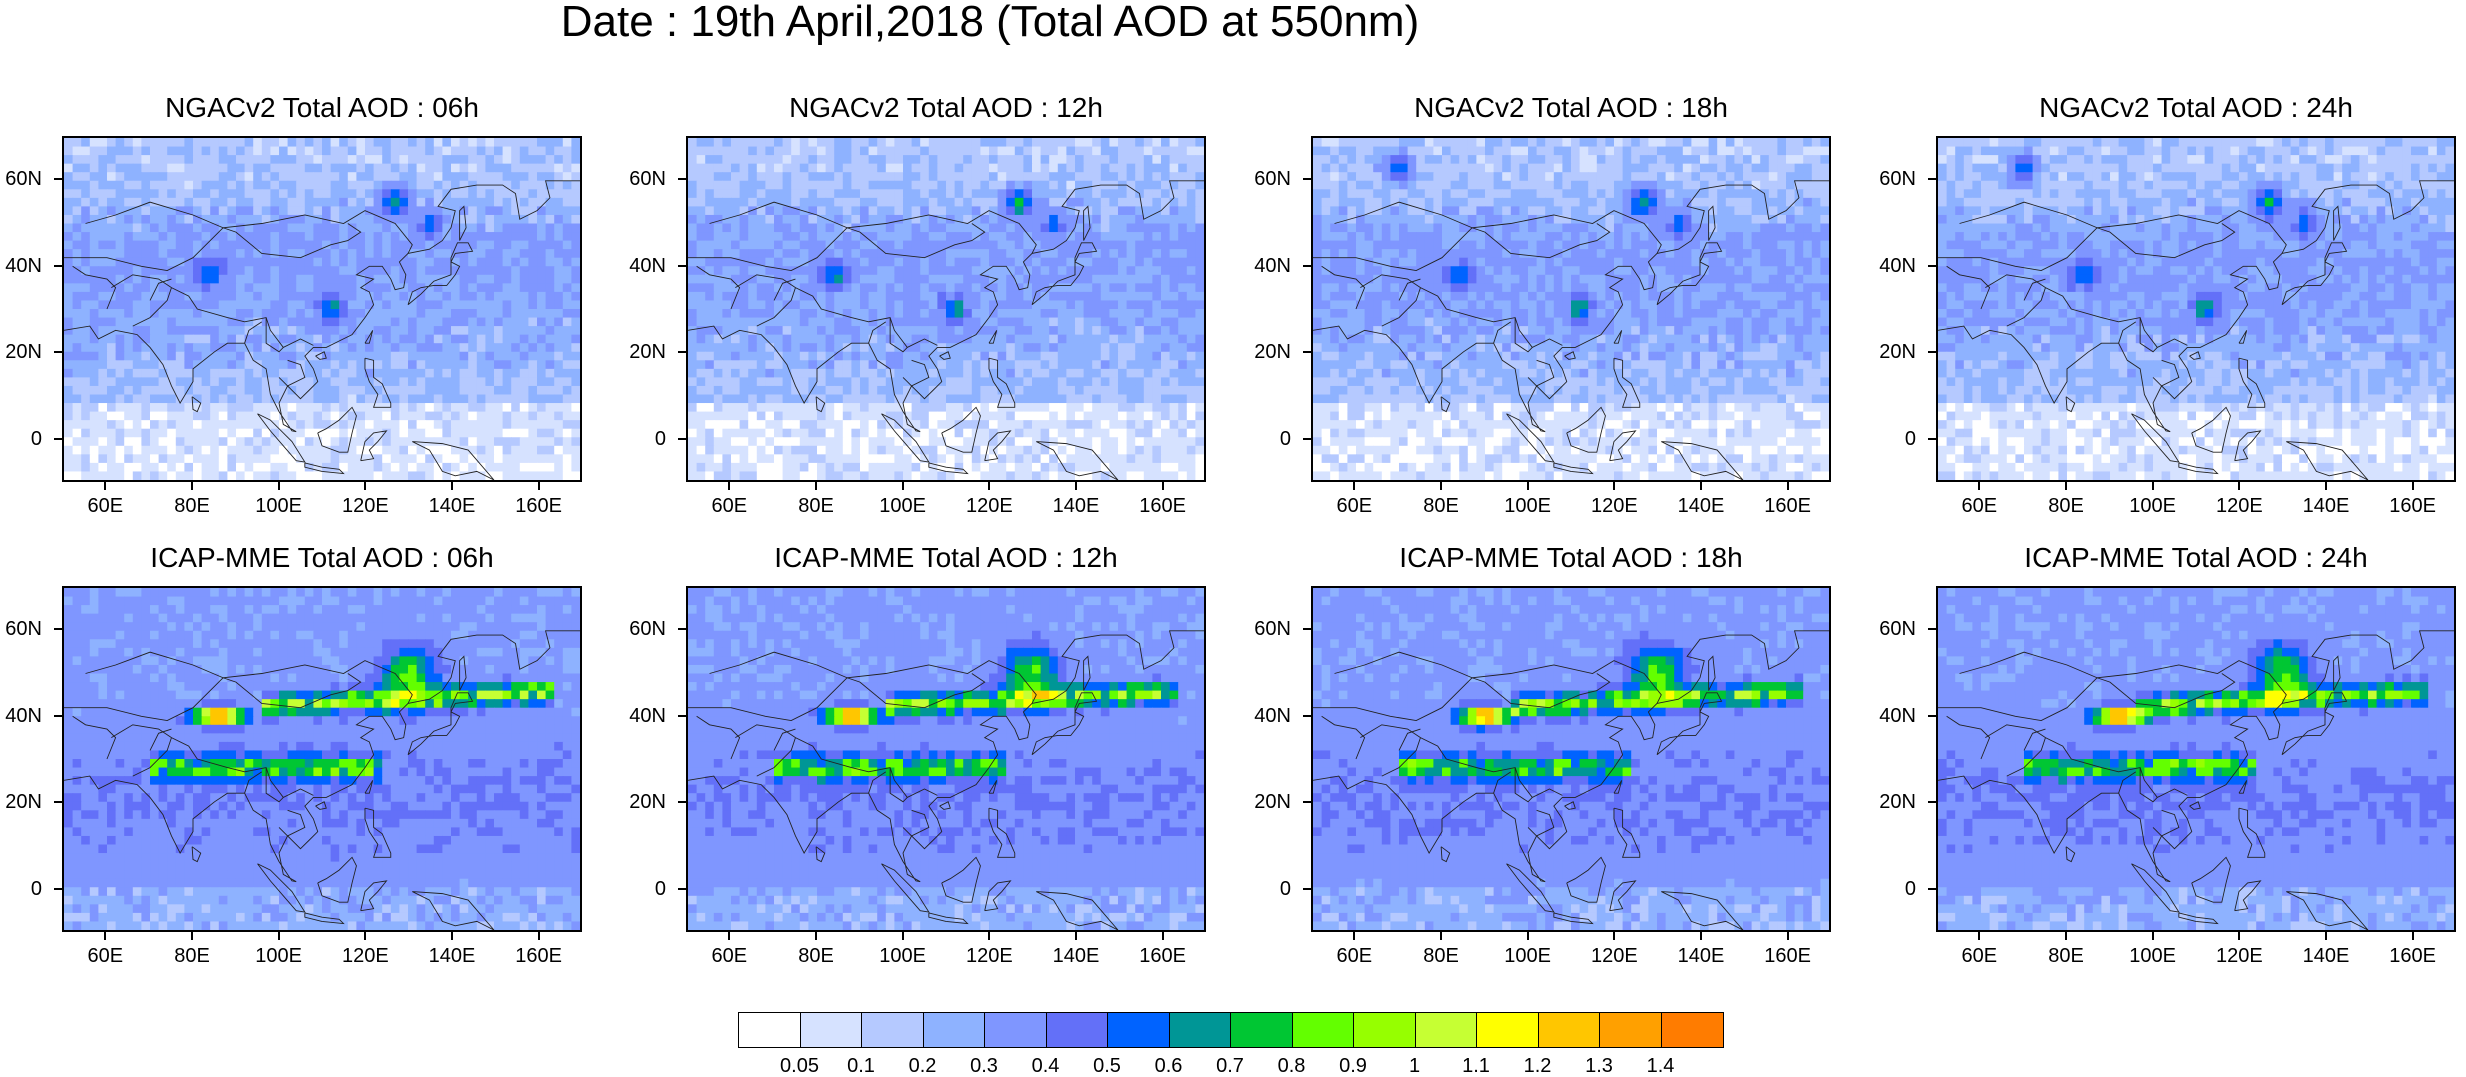  What do you see at coordinates (1353, 1066) in the screenshot?
I see `colorbar-label: 0.9` at bounding box center [1353, 1066].